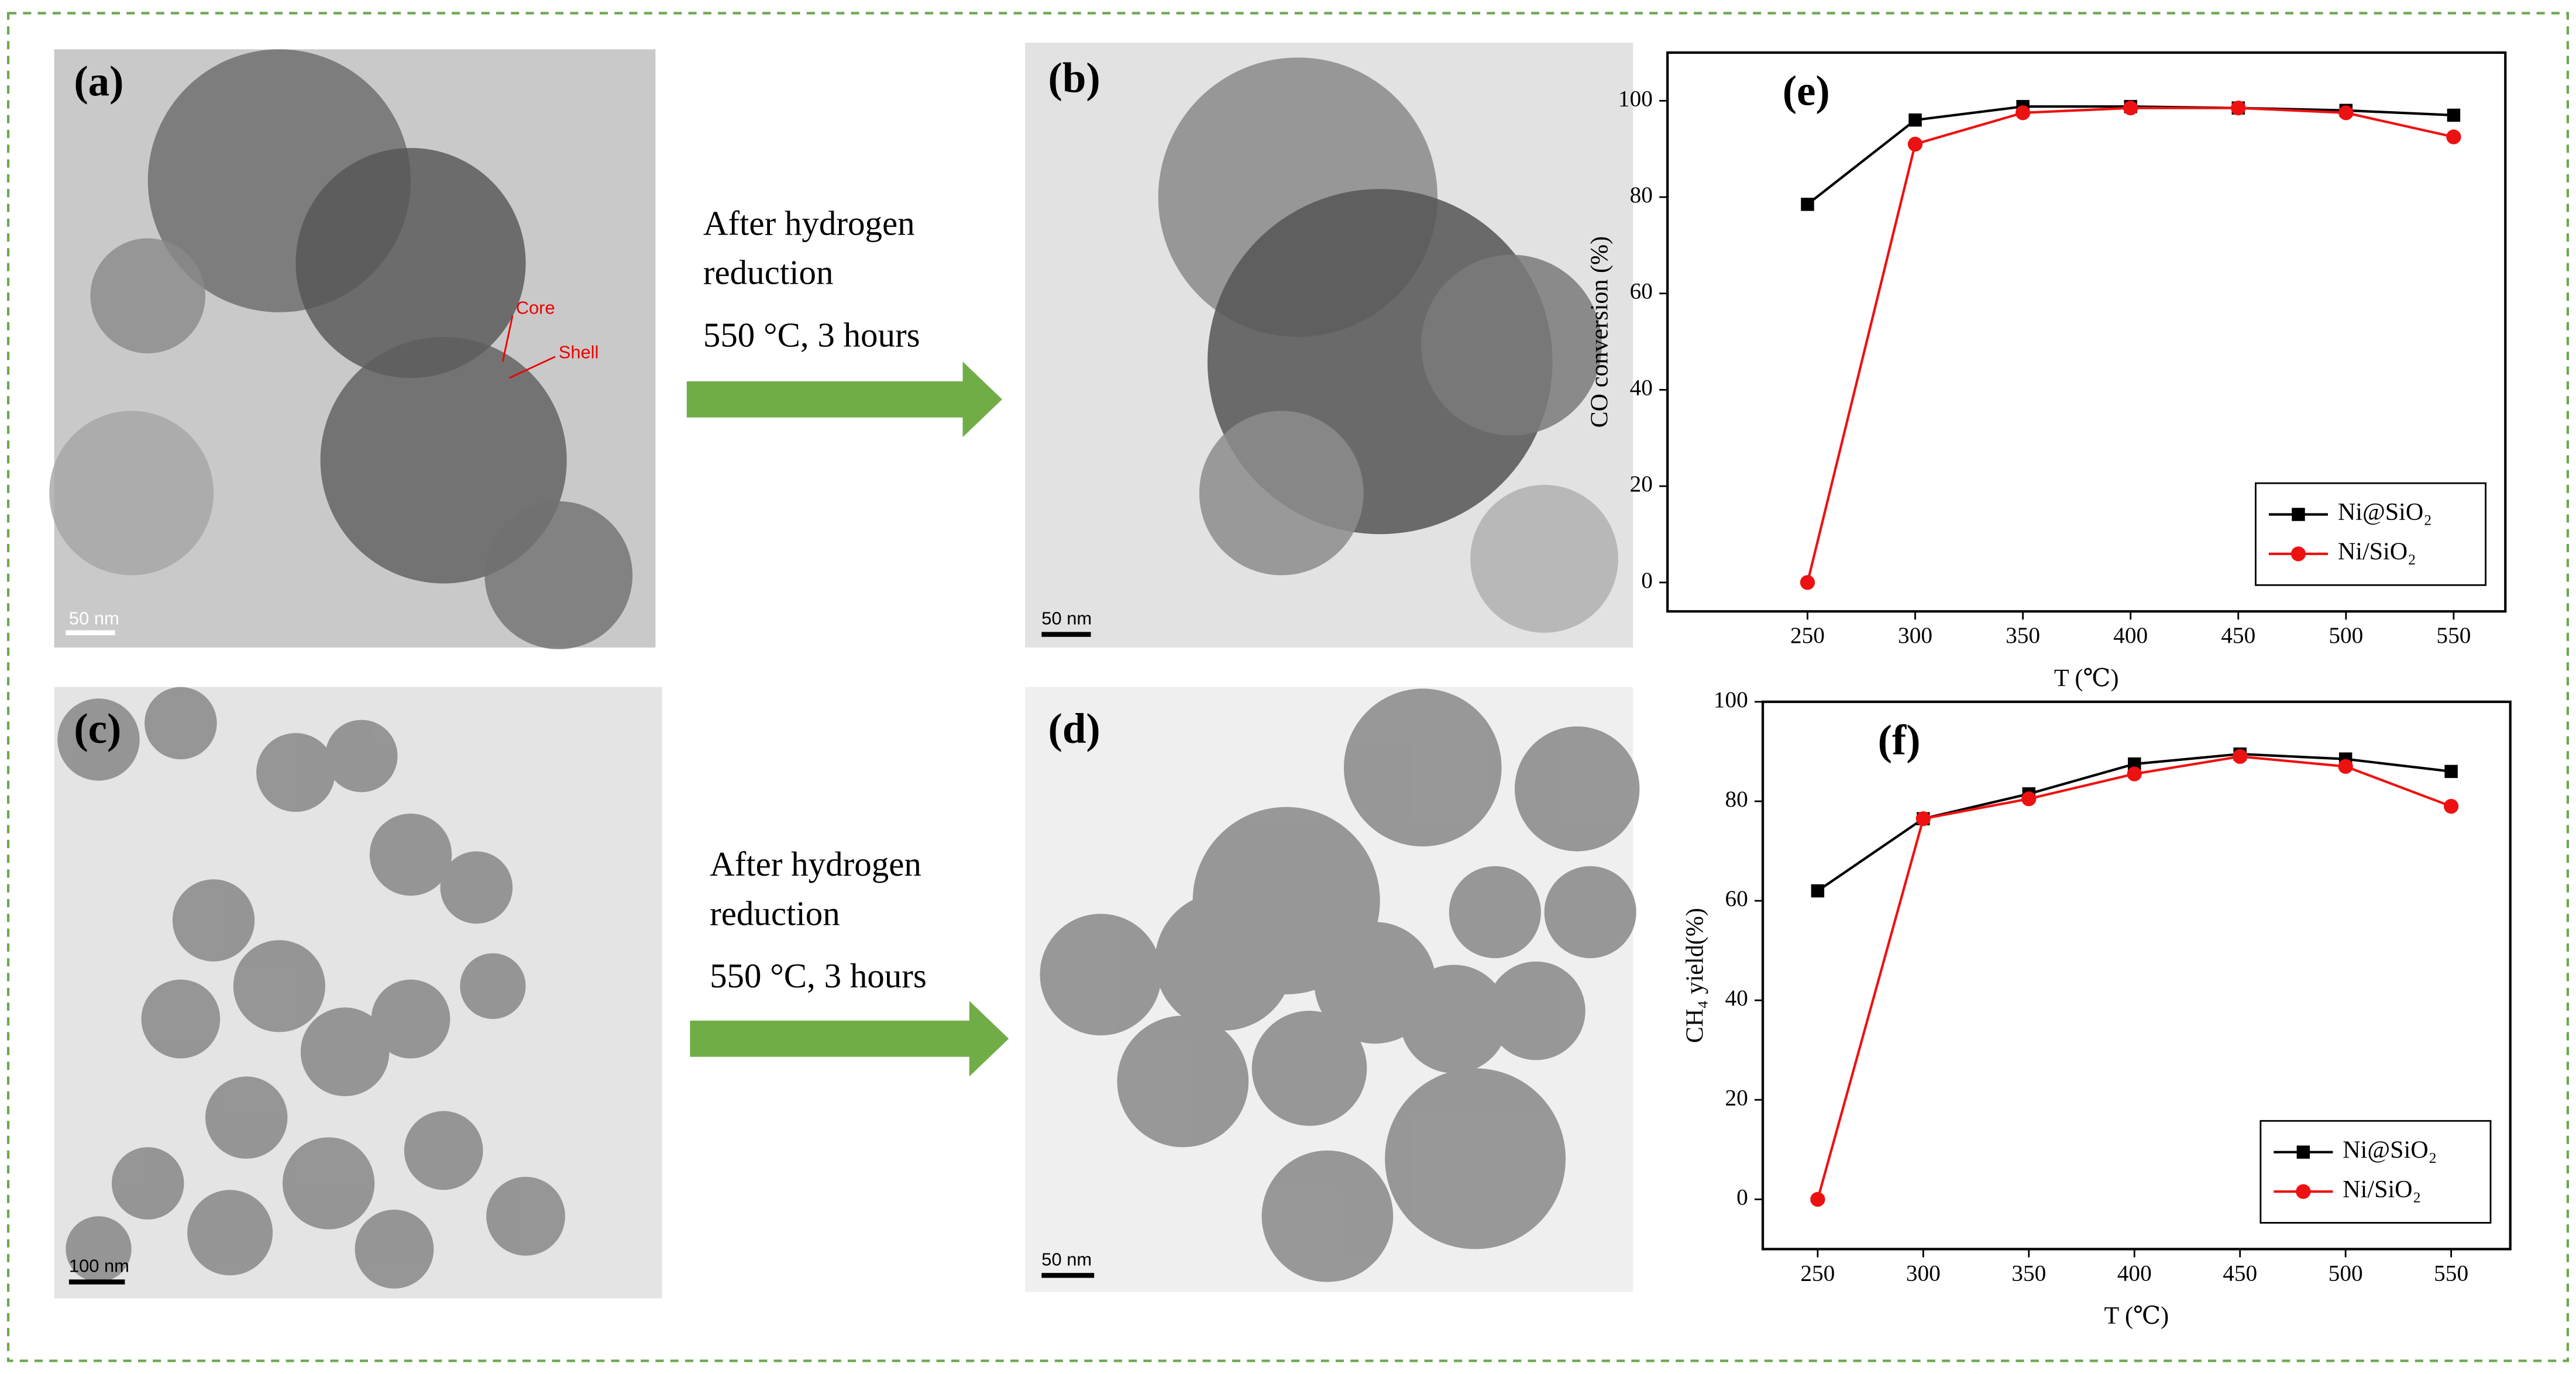  Describe the element at coordinates (1074, 728) in the screenshot. I see `panel-label: (d)` at that location.